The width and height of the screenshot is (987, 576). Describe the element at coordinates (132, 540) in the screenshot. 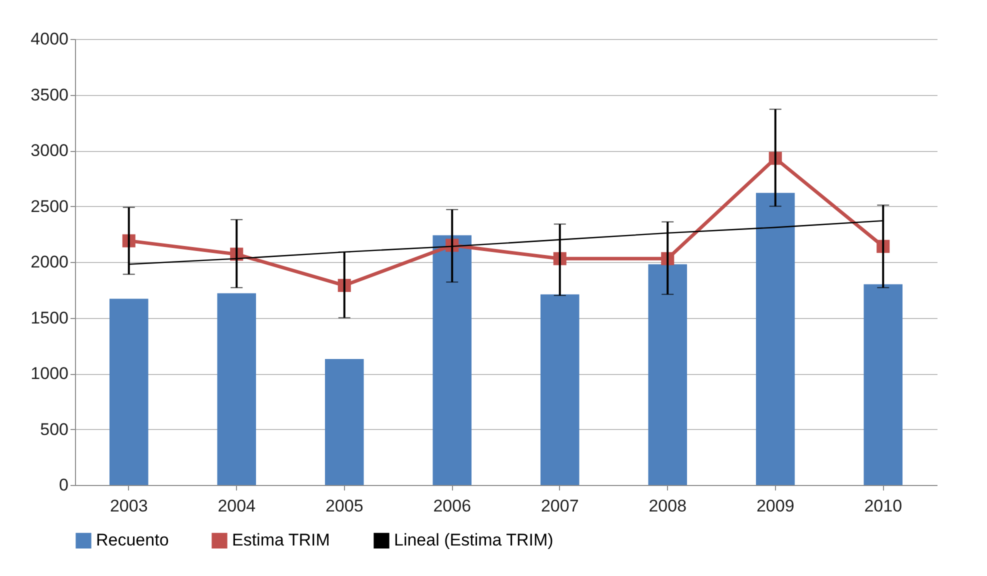

I see `legend-label: Recuento` at that location.